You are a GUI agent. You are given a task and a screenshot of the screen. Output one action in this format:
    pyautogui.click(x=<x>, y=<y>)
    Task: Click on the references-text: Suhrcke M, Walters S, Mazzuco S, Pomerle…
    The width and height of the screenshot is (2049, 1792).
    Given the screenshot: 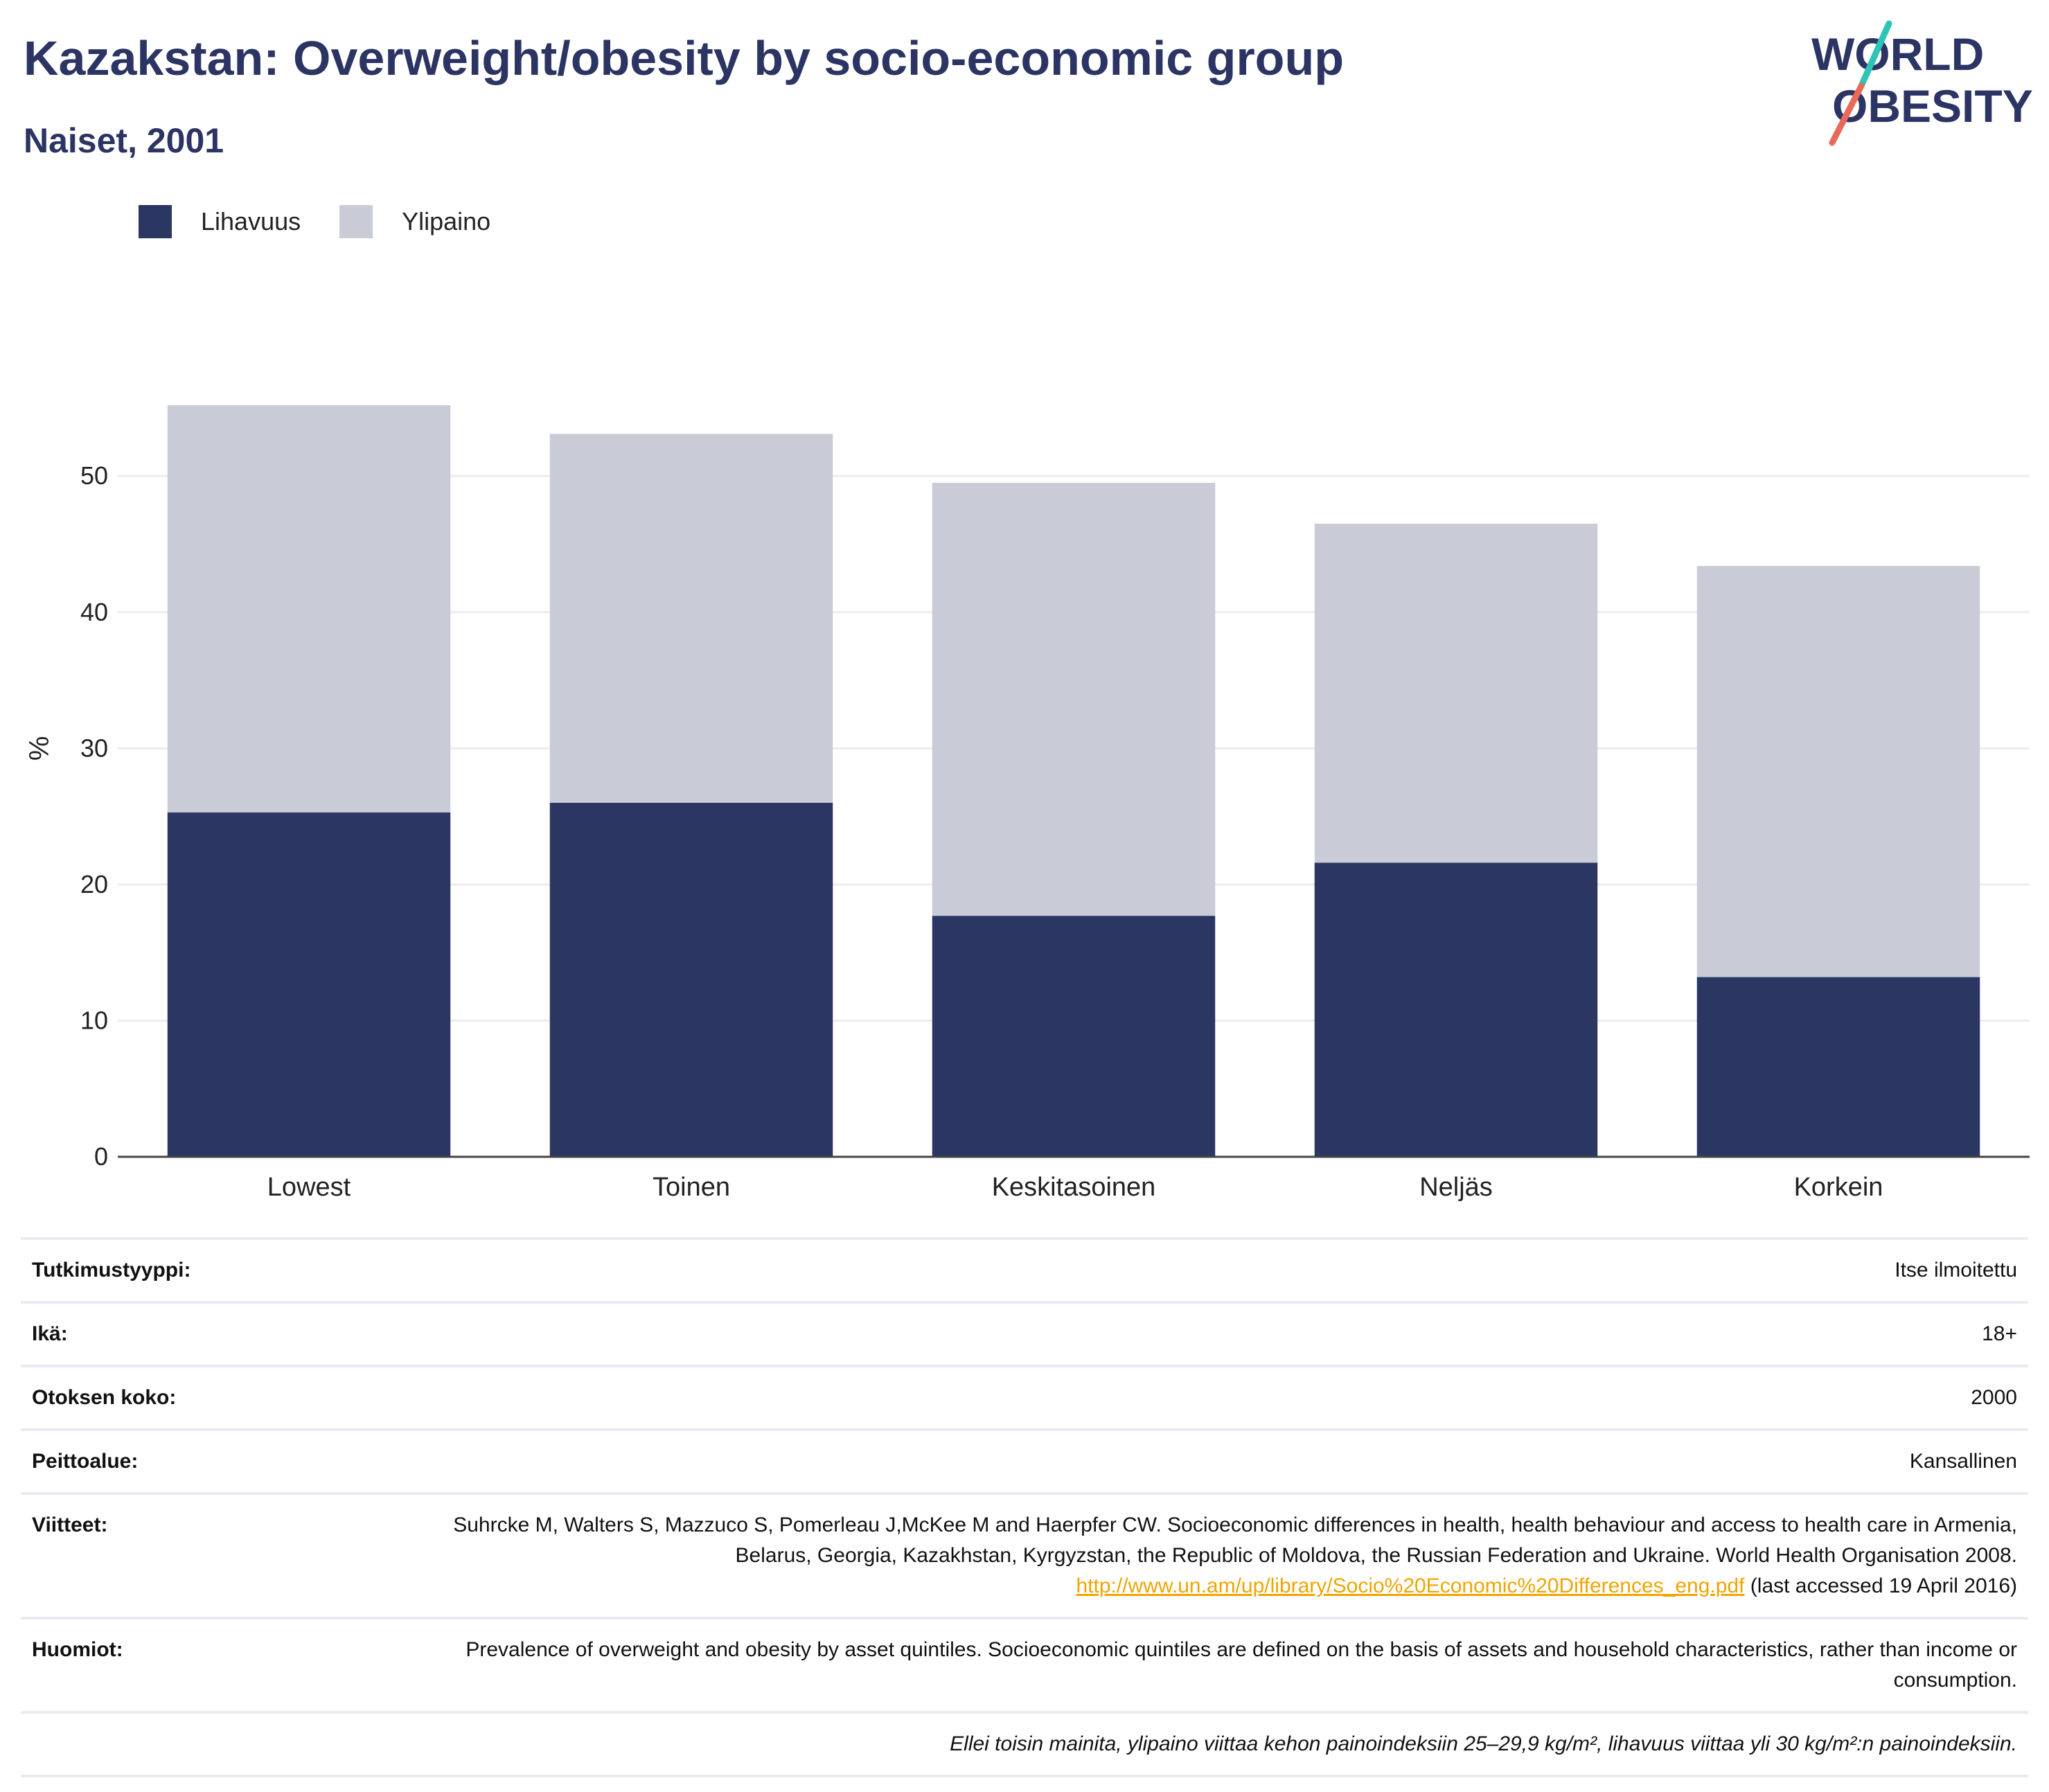 What is the action you would take?
    pyautogui.click(x=1235, y=1540)
    